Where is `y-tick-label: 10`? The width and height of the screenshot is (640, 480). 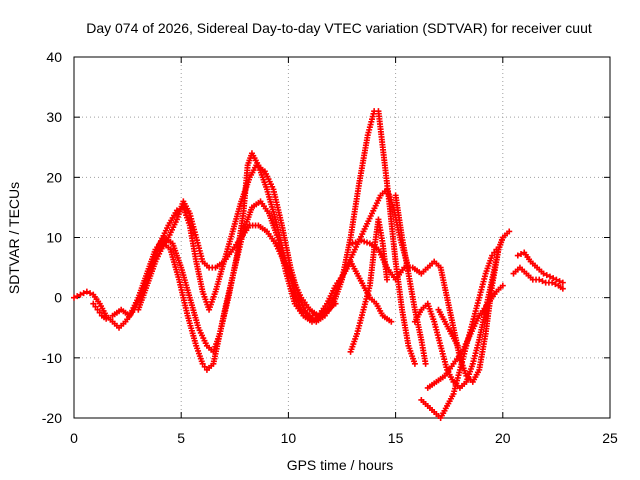
y-tick-label: 10 is located at coordinates (54, 238).